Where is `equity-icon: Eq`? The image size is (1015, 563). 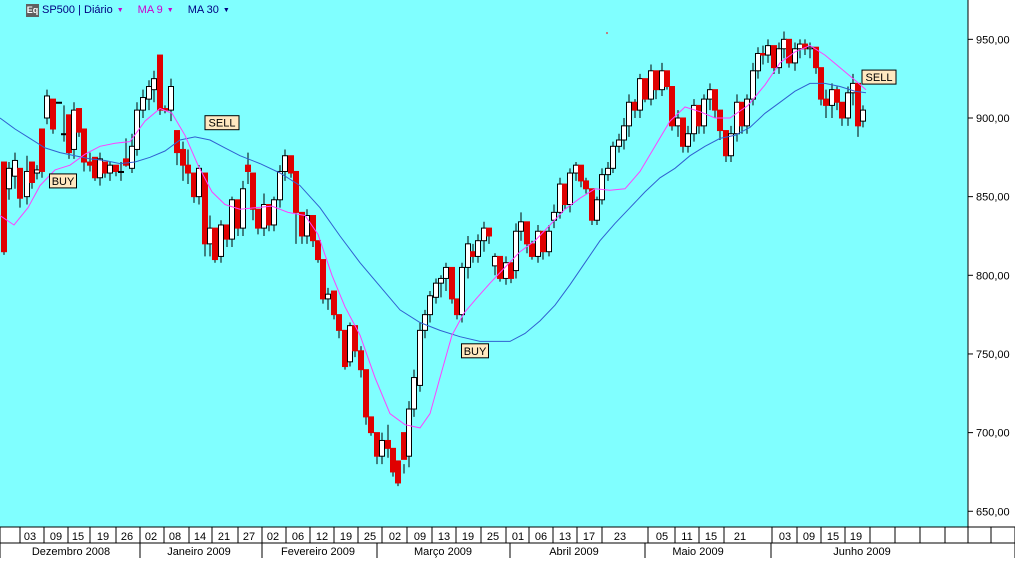 equity-icon: Eq is located at coordinates (32, 10).